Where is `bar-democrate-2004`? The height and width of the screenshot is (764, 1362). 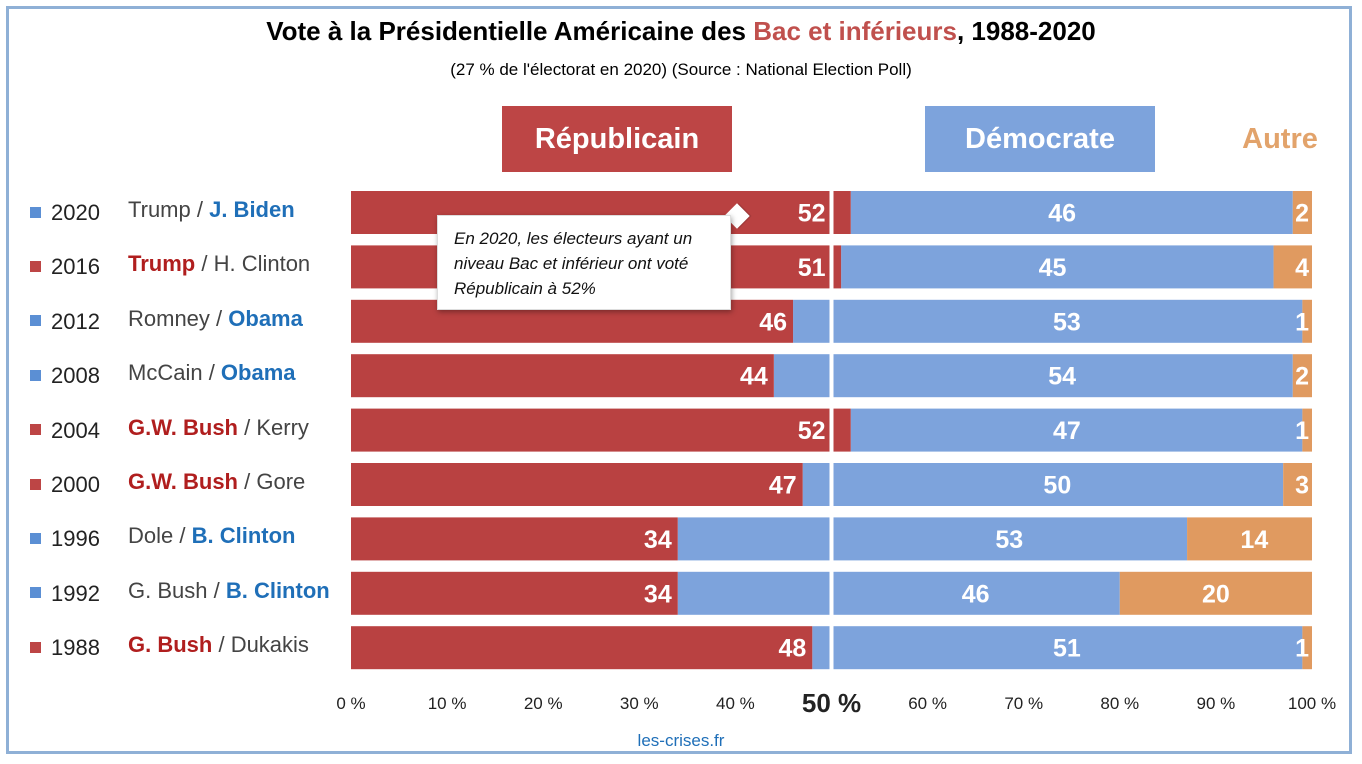 bar-democrate-2004 is located at coordinates (1076, 430).